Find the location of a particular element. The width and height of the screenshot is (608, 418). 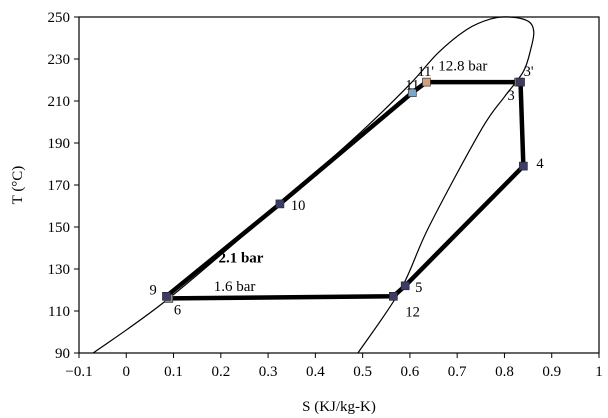

y-tick-label: 170 is located at coordinates (59, 186).